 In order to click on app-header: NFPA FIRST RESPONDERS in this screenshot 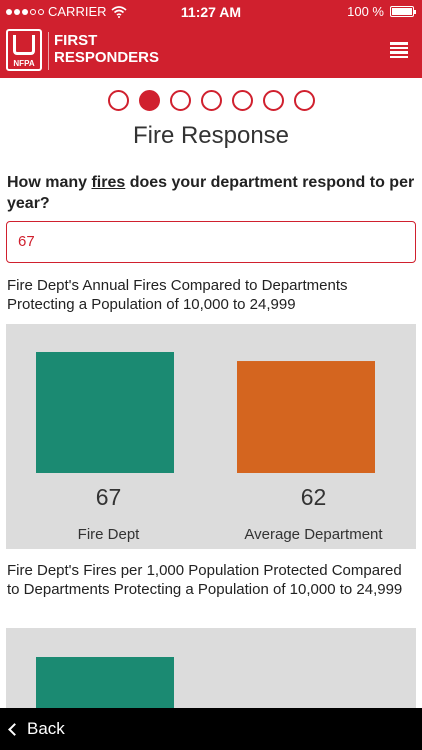, I will do `click(211, 51)`.